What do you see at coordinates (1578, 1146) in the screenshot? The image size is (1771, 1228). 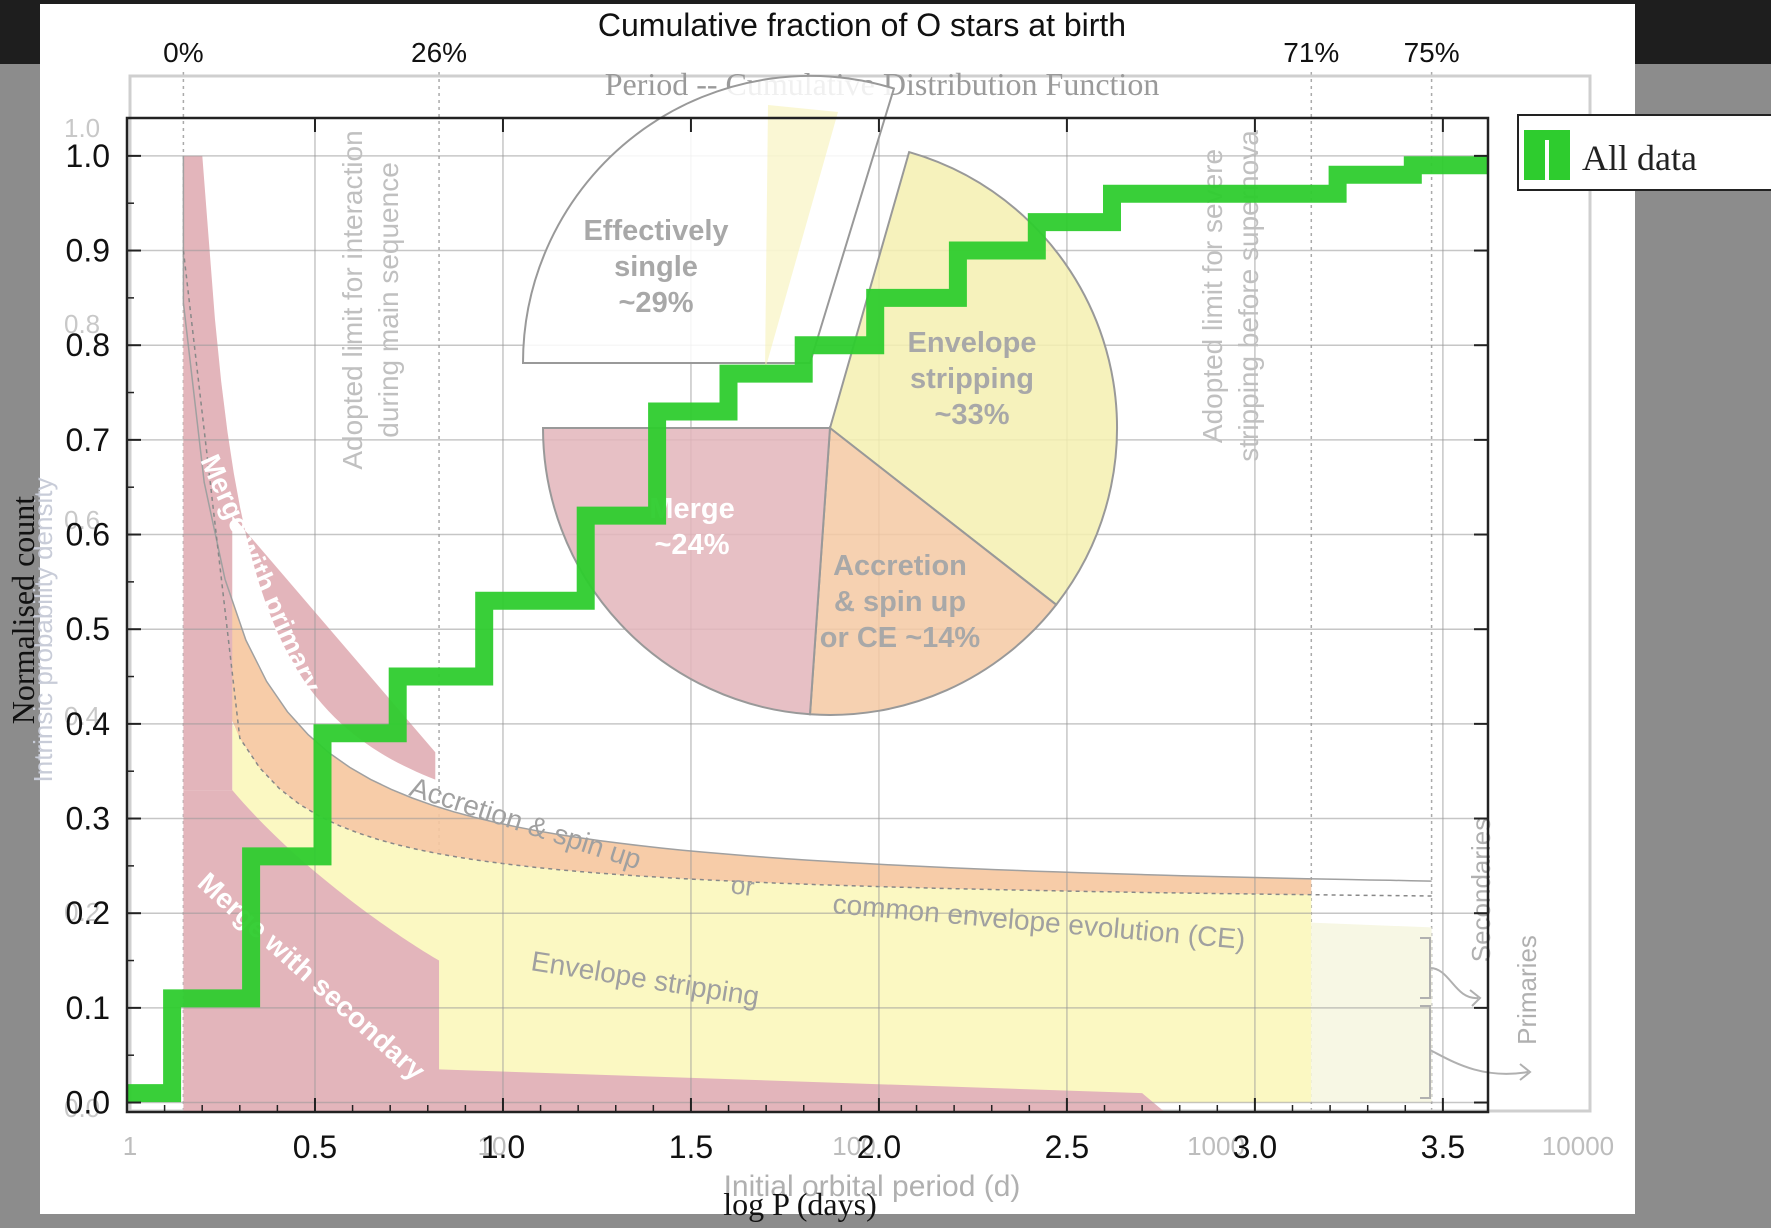 I see `ghost-x-tick-label: 10000` at bounding box center [1578, 1146].